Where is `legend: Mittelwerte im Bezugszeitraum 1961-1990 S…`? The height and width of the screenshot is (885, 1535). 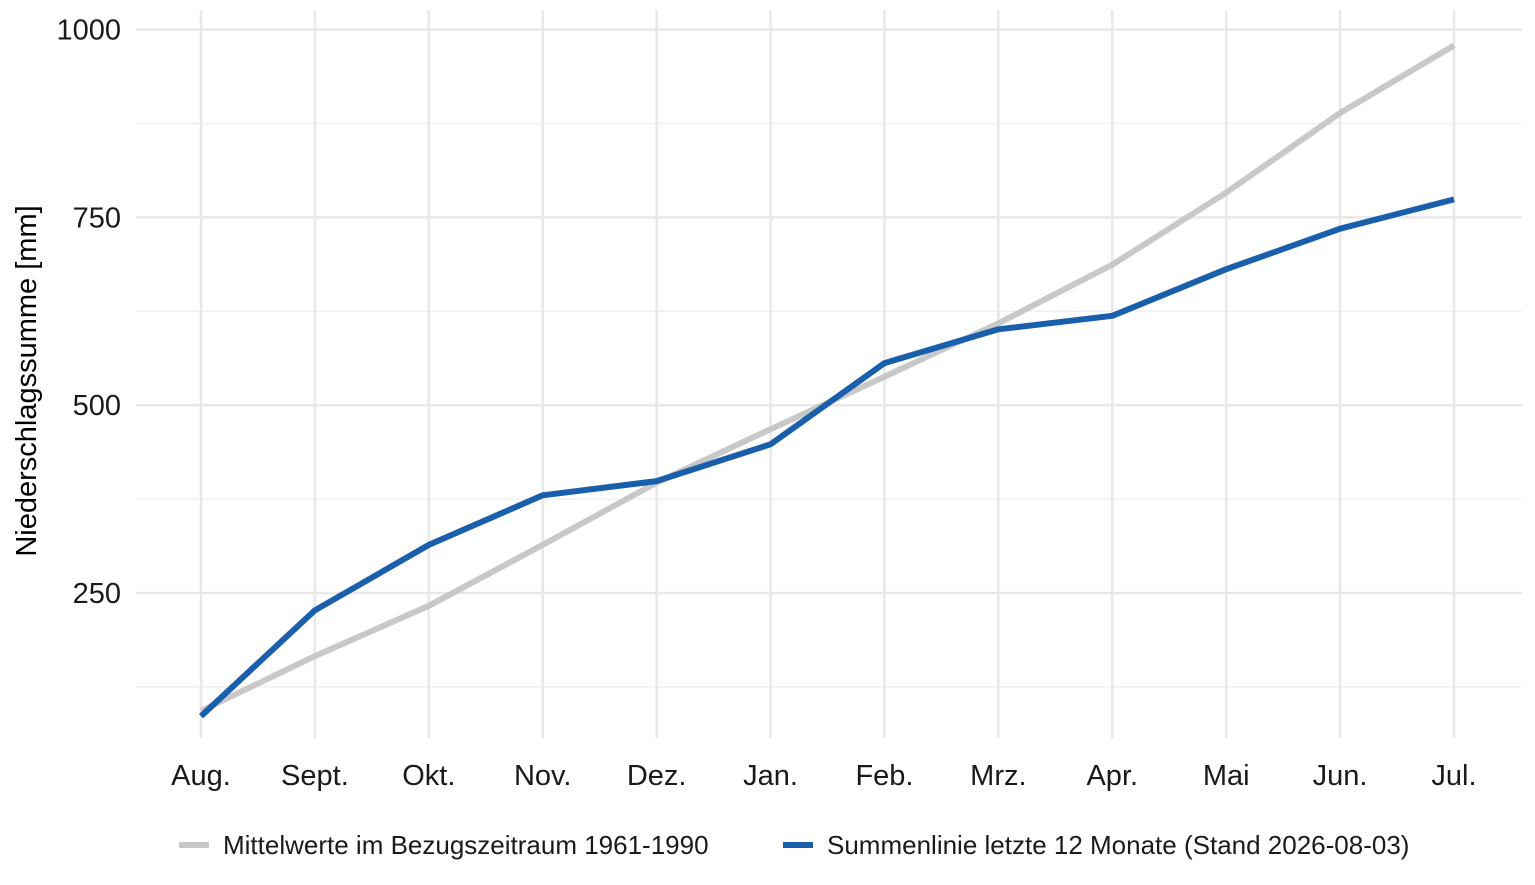
legend: Mittelwerte im Bezugszeitraum 1961-1990 S… is located at coordinates (794, 845).